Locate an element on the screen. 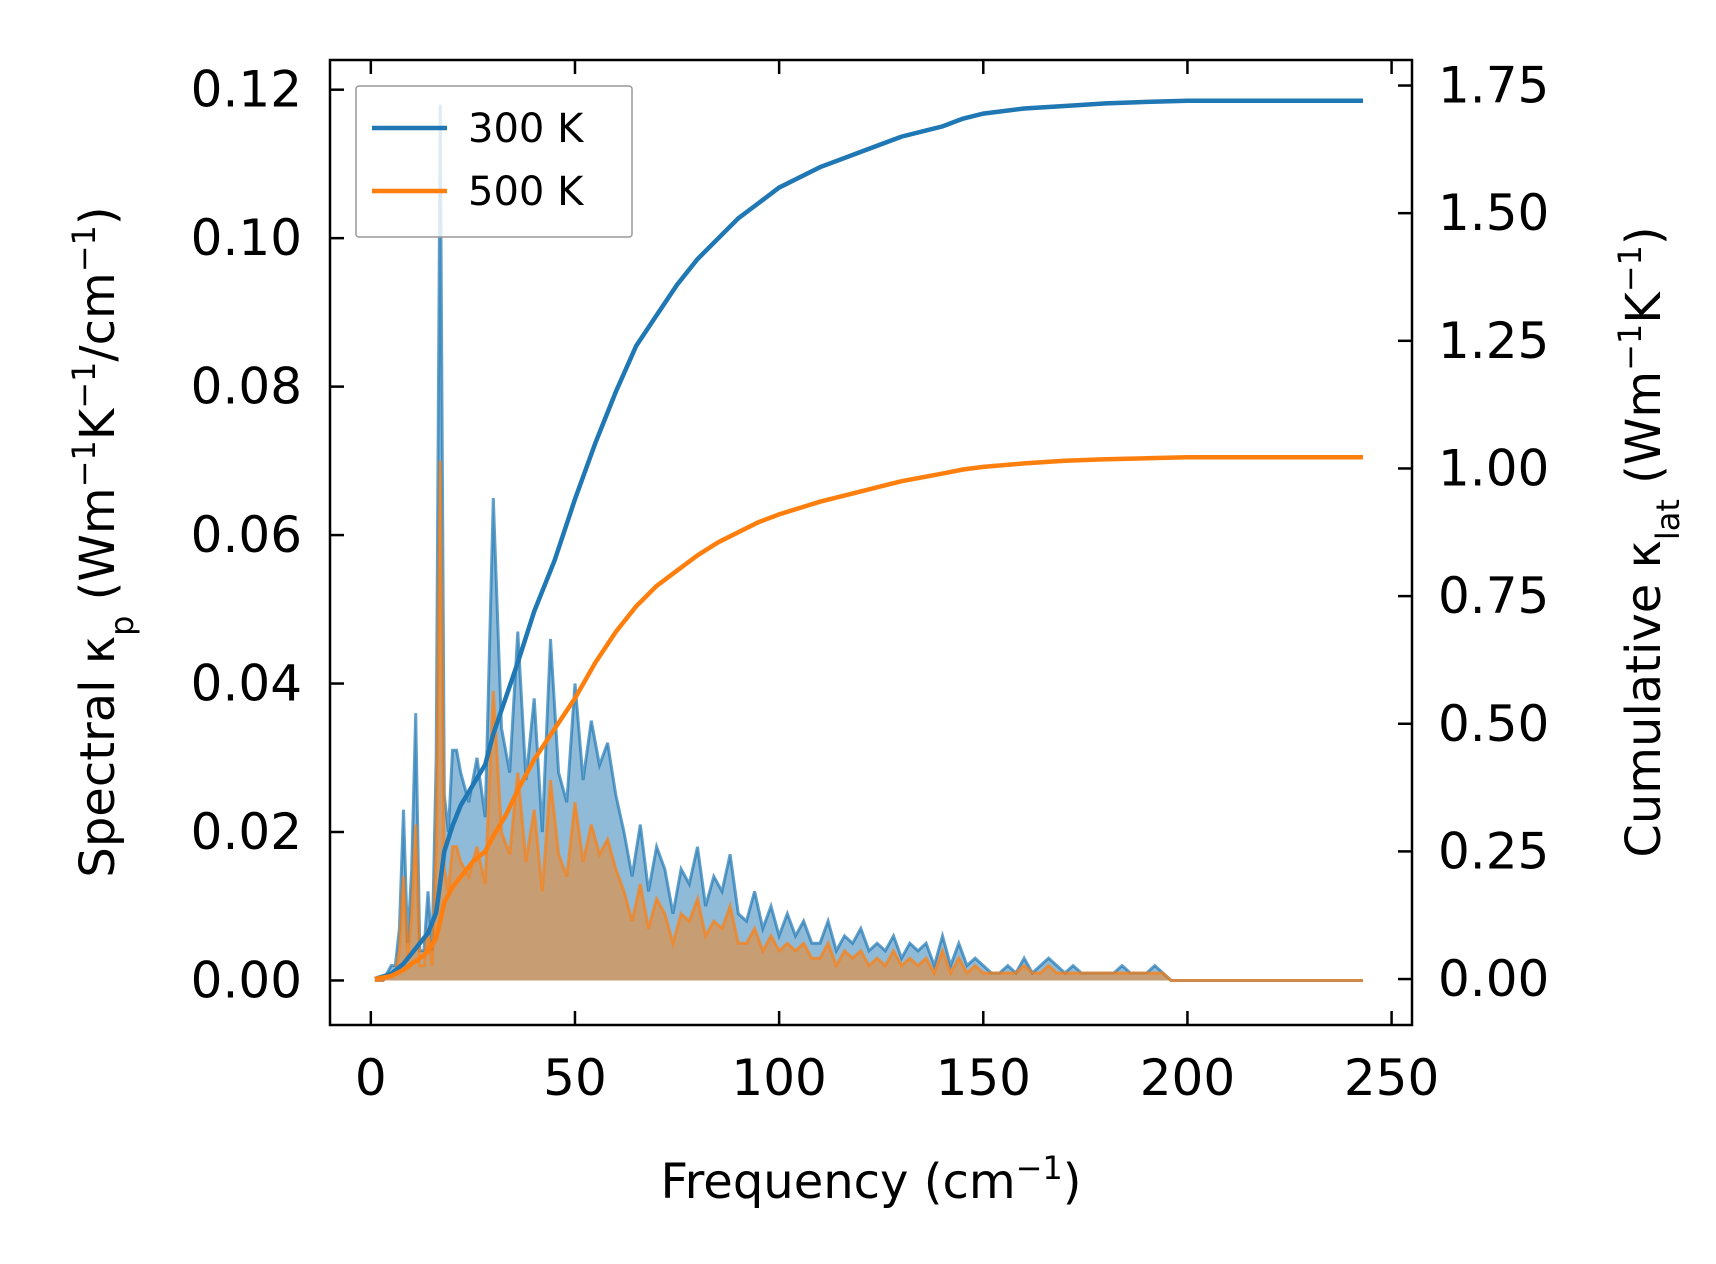  legend-box is located at coordinates (494, 161).